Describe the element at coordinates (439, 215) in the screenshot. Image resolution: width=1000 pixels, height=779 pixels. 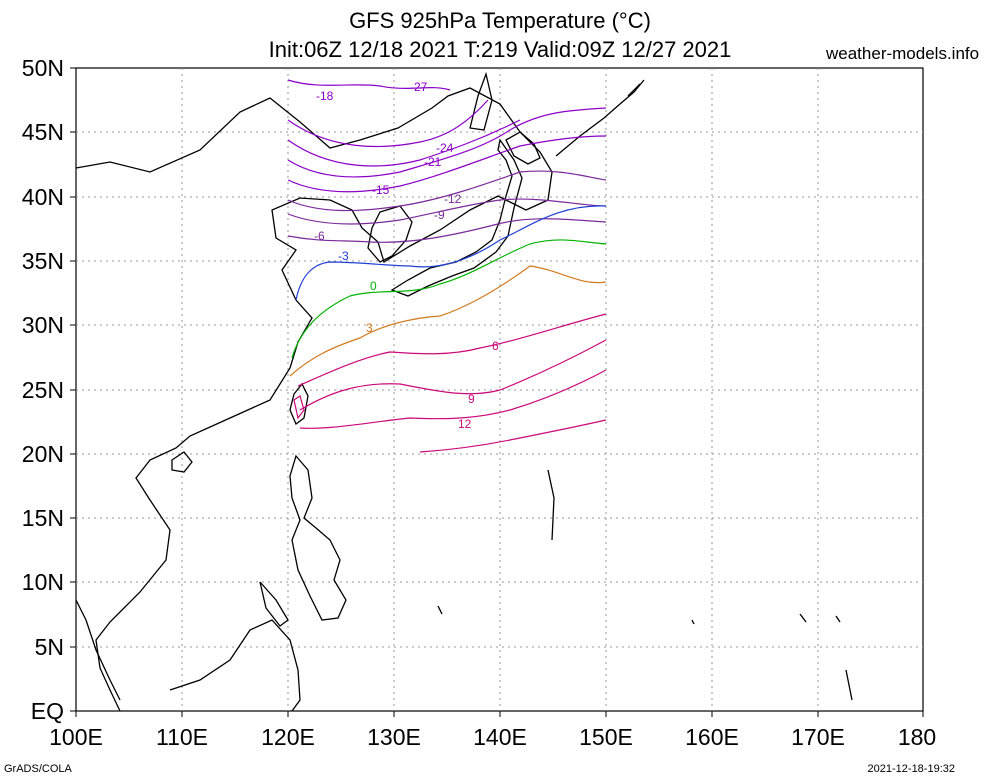
I see `contour-label: -9` at that location.